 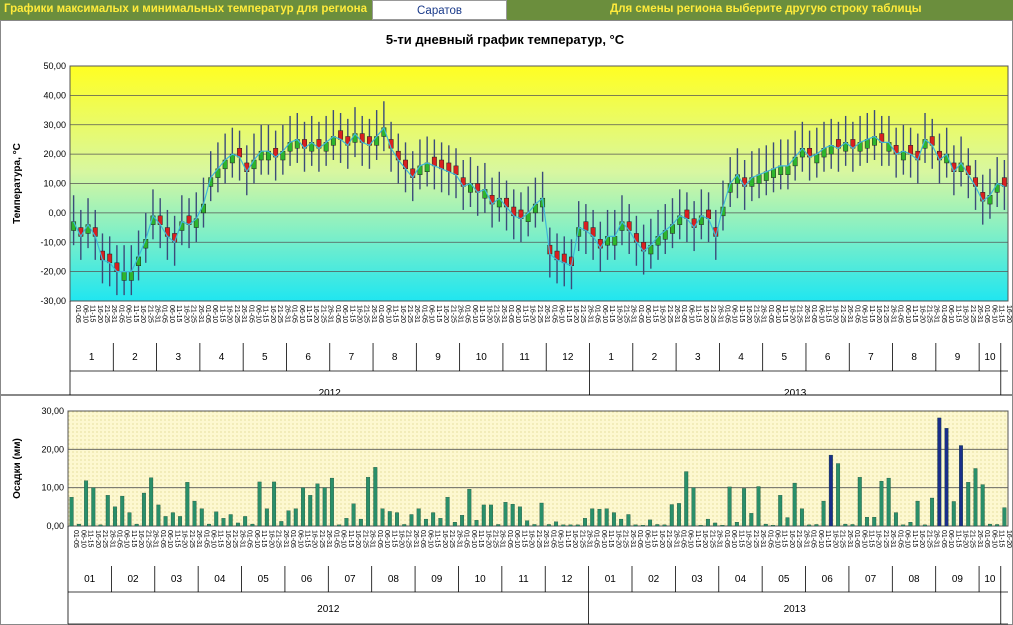 What do you see at coordinates (90, 579) in the screenshot?
I see `month-label: 01` at bounding box center [90, 579].